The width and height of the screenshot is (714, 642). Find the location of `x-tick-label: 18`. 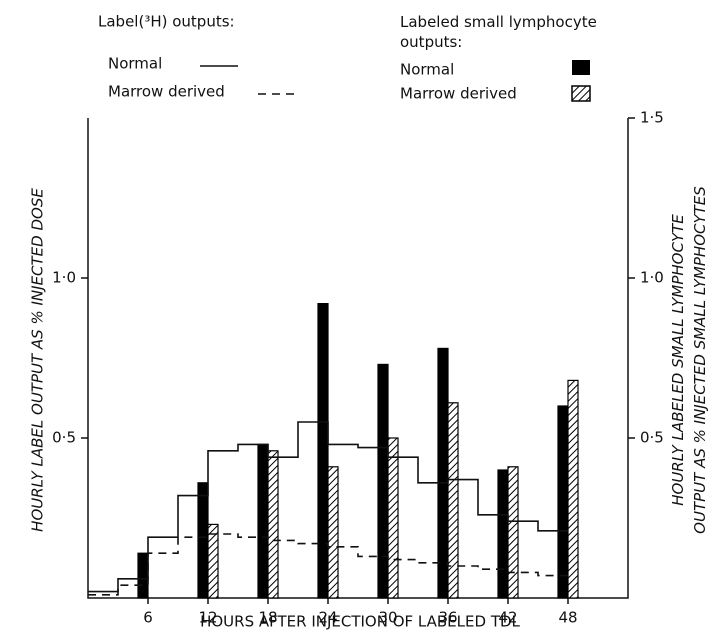

x-tick-label: 18 is located at coordinates (267, 618).